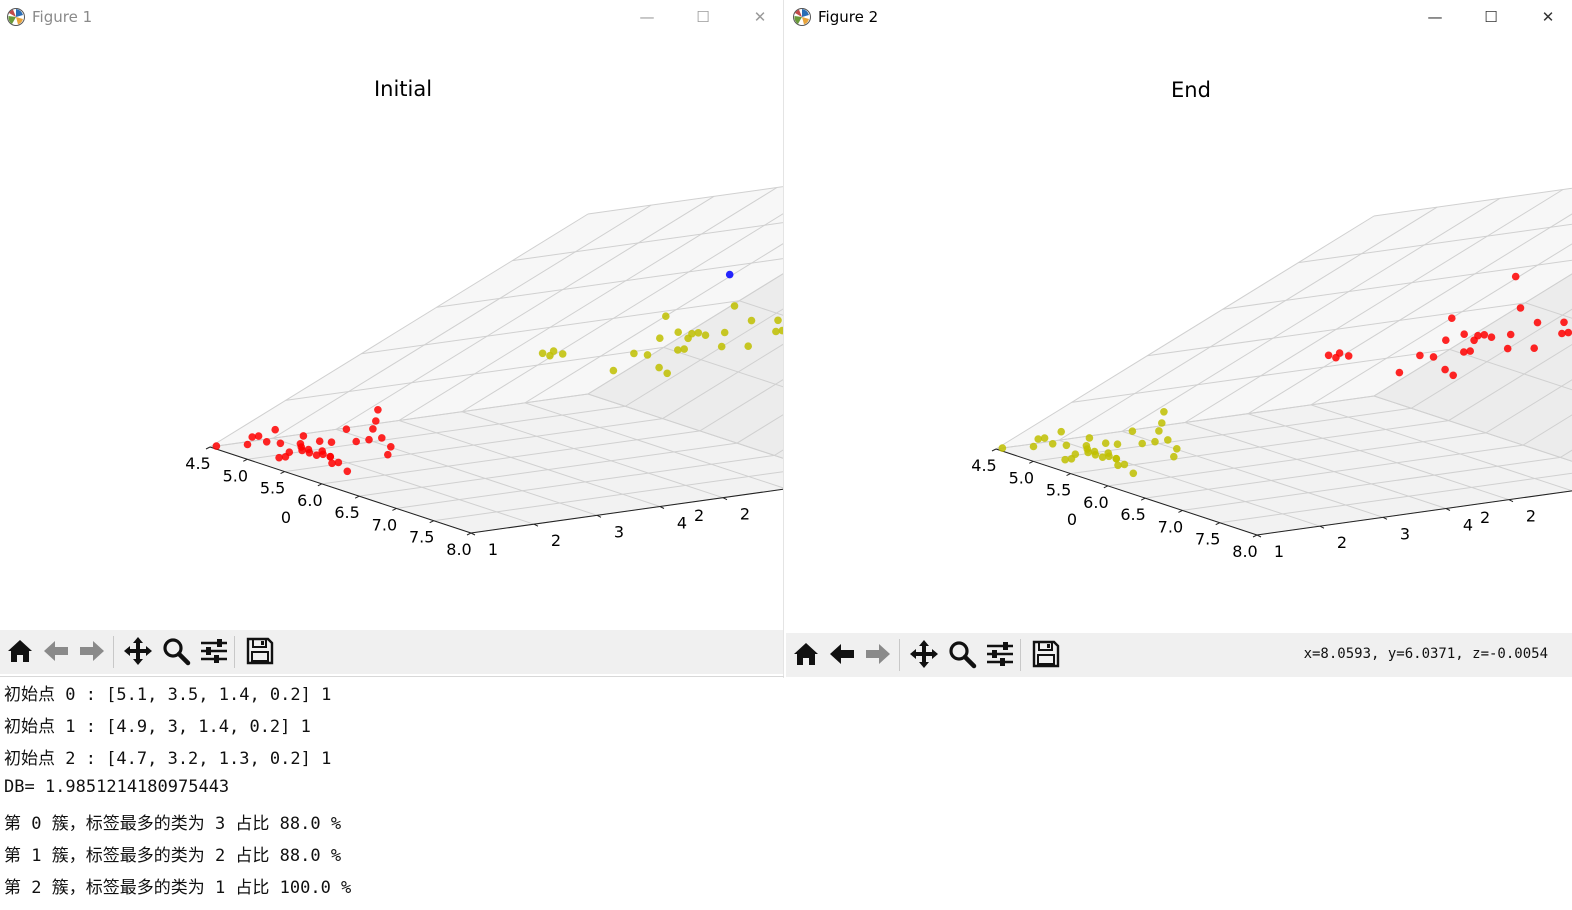 This screenshot has width=1572, height=910. Describe the element at coordinates (391, 18) in the screenshot. I see `title-bar: Figure 1 — ☐ ✕` at that location.